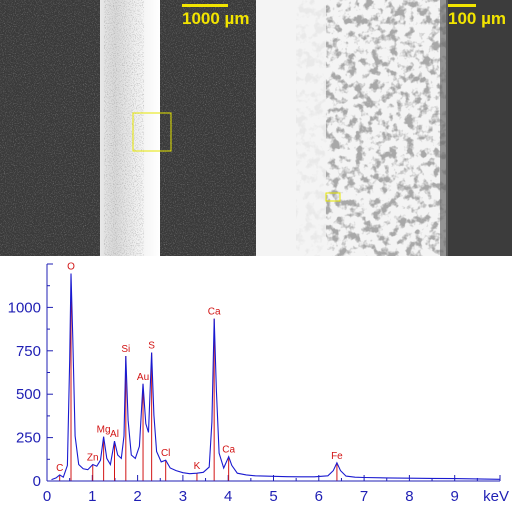 Image resolution: width=512 pixels, height=512 pixels. I want to click on peak-label: Si, so click(125, 349).